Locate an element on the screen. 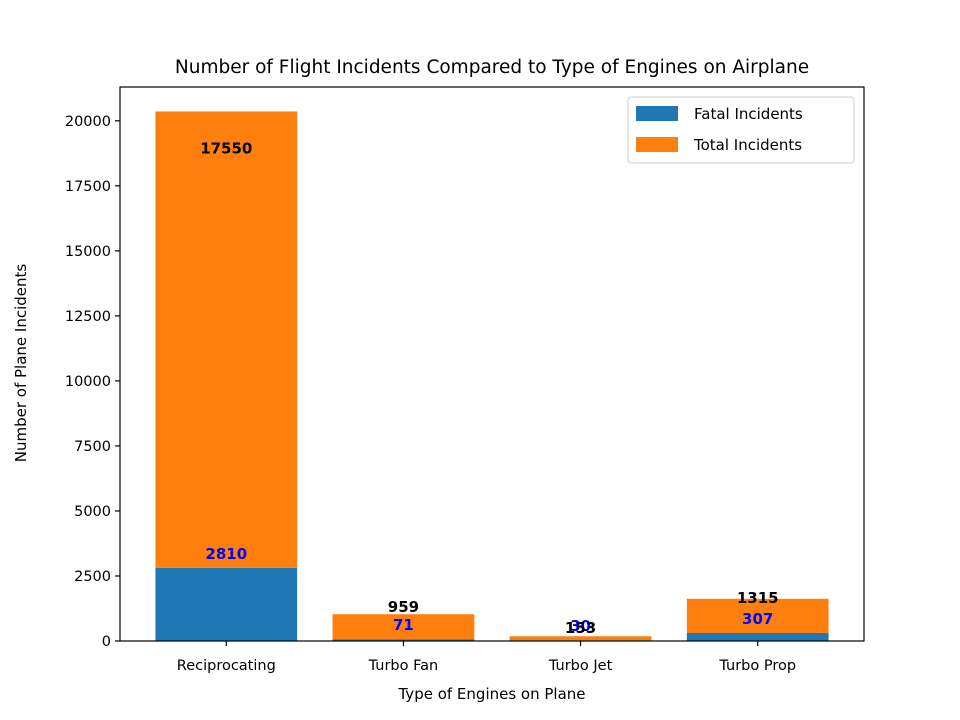 The image size is (960, 720). y-tick-label-4: 10000 is located at coordinates (88, 382).